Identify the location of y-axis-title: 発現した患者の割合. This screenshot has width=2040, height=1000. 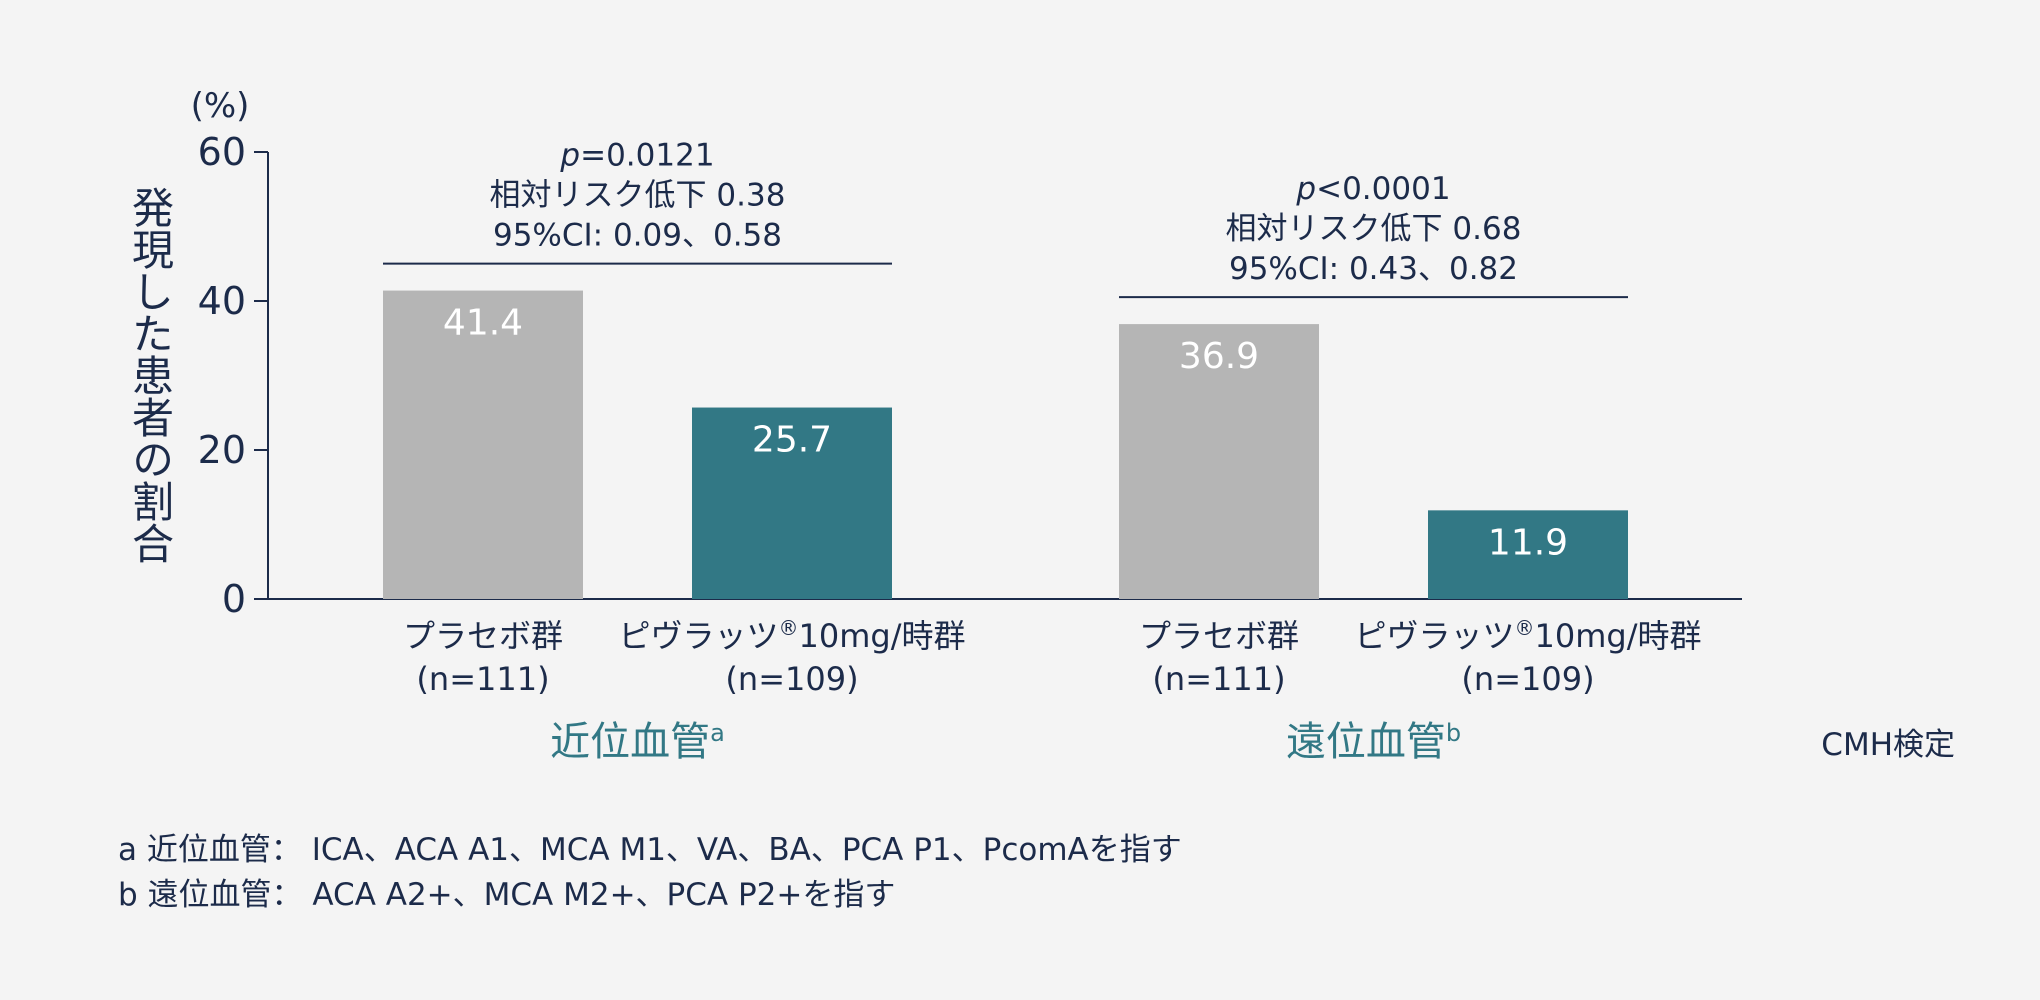
(150, 375).